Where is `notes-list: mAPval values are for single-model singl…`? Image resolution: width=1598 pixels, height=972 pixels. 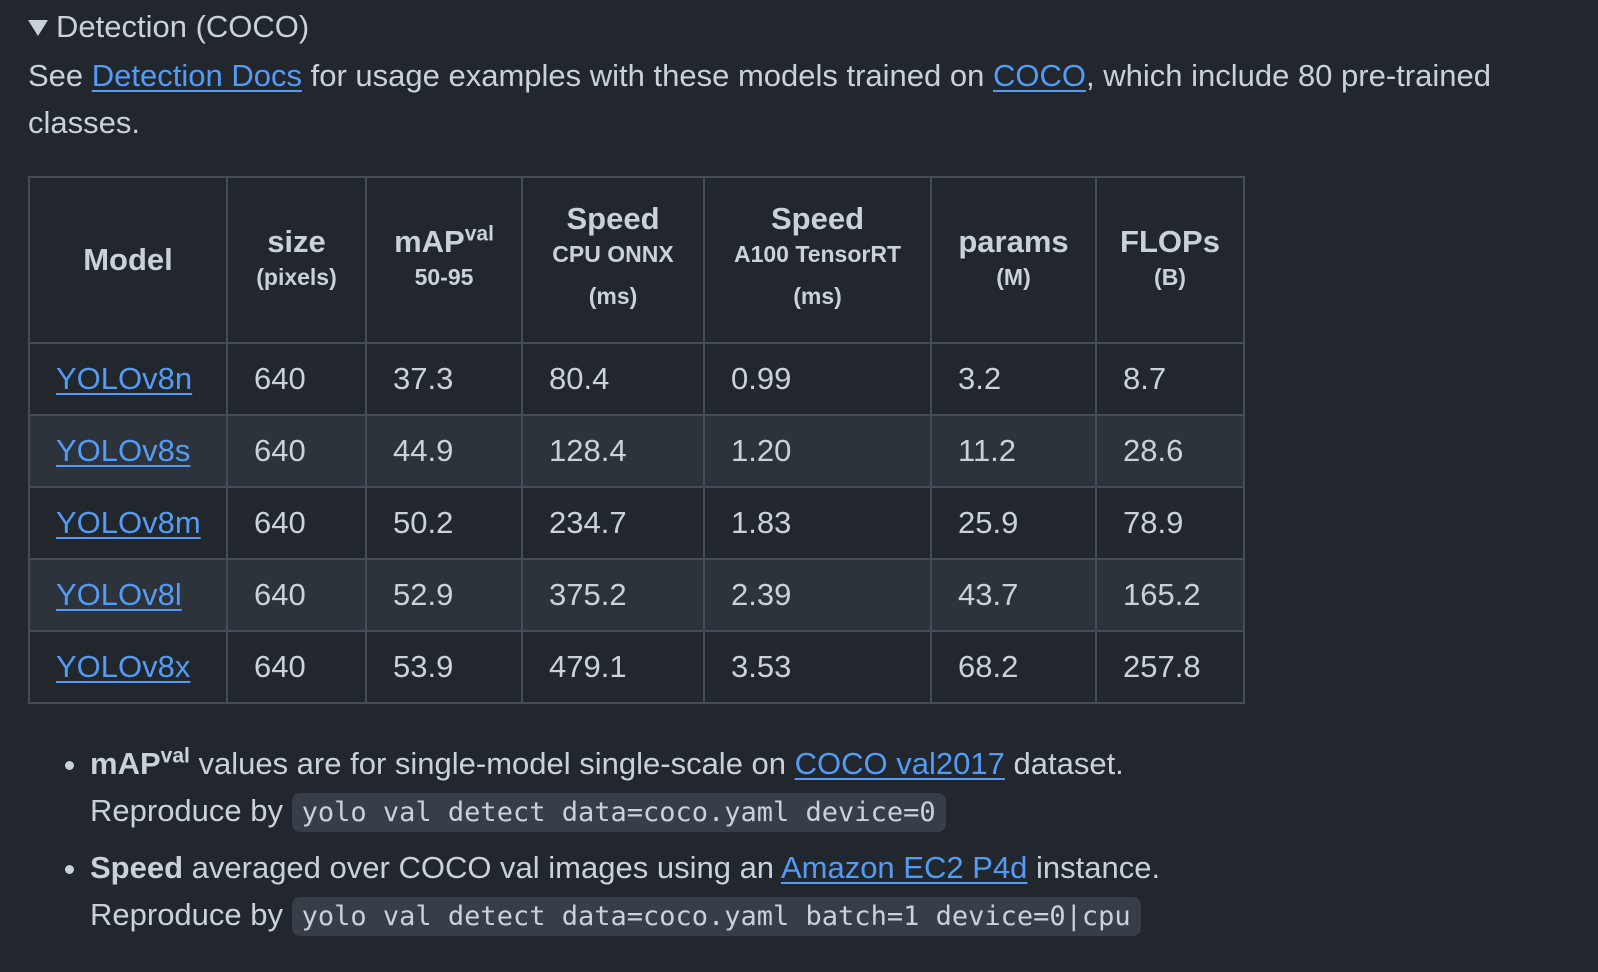
notes-list: mAPval values are for single-model singl… is located at coordinates (606, 844).